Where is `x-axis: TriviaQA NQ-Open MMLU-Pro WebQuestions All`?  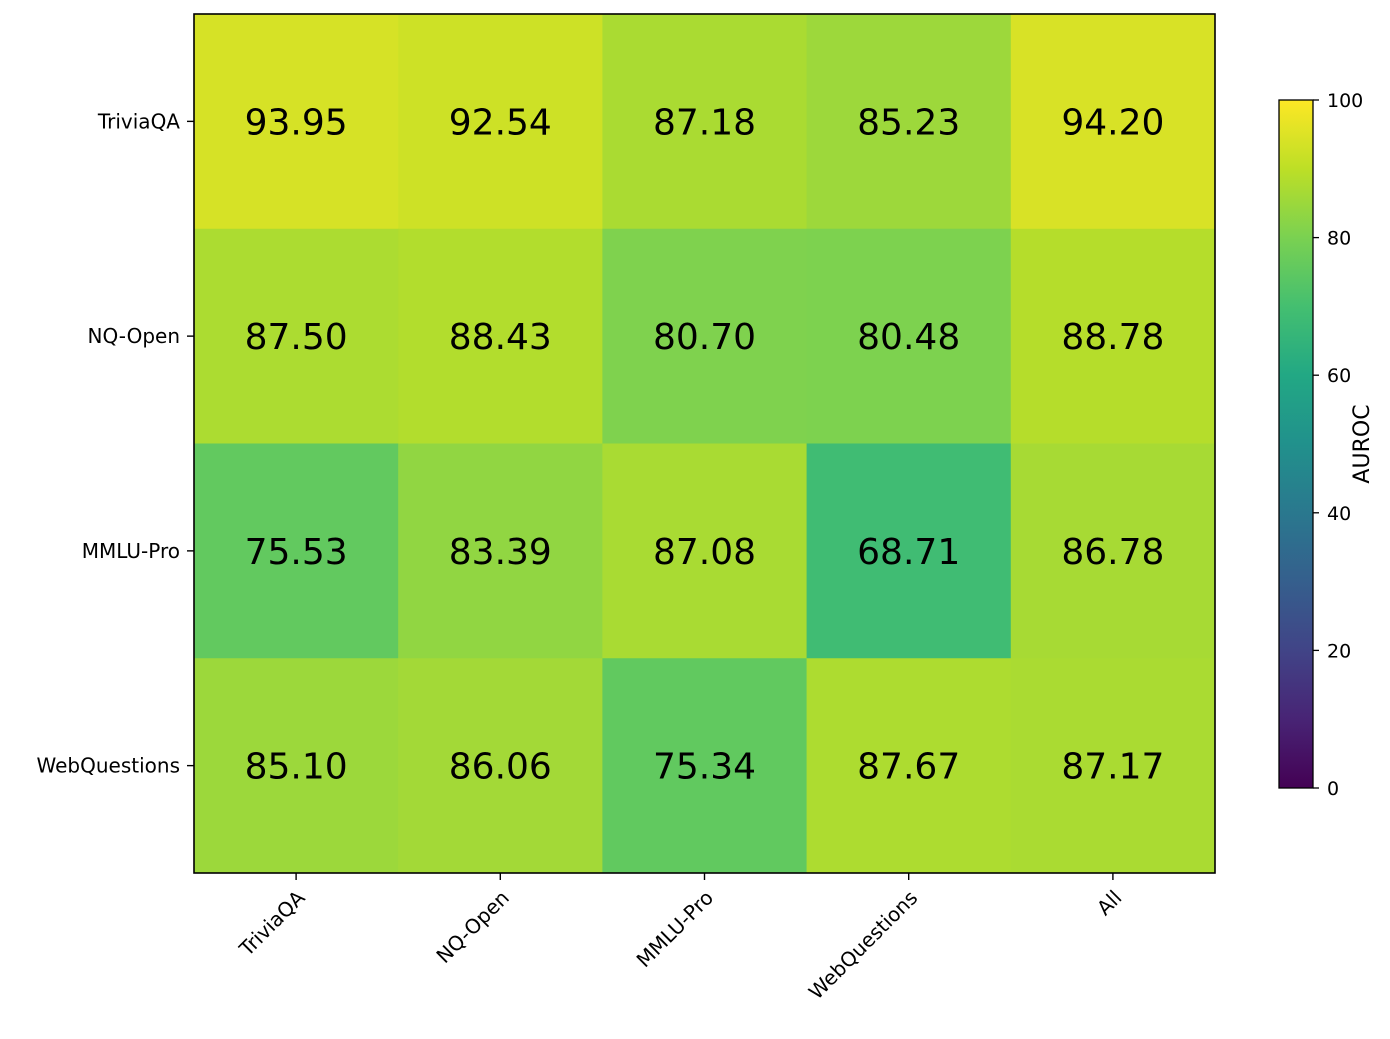 x-axis: TriviaQA NQ-Open MMLU-Pro WebQuestions All is located at coordinates (680, 938).